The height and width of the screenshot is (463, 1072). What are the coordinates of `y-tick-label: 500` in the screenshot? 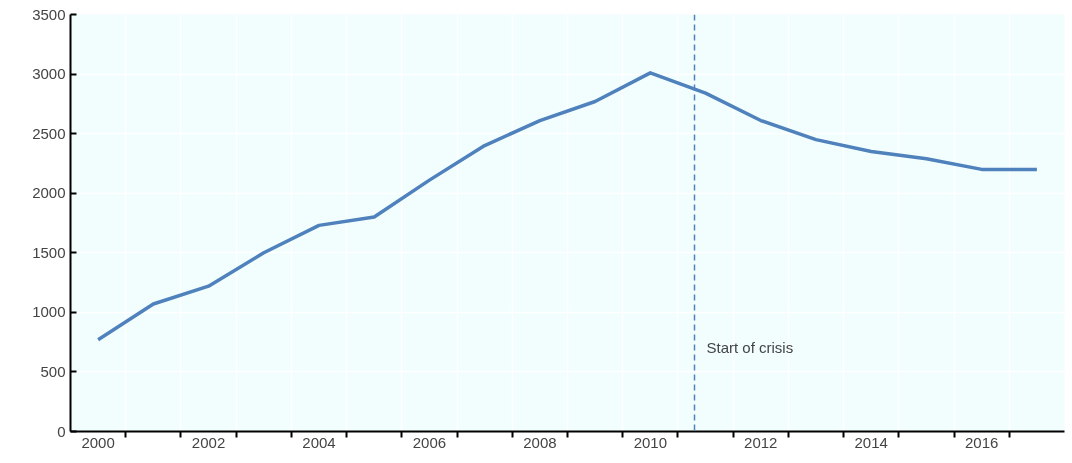 It's located at (53, 371).